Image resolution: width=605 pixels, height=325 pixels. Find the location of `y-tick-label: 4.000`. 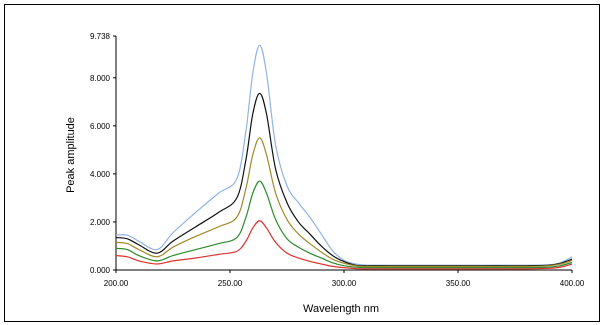

y-tick-label: 4.000 is located at coordinates (100, 174).